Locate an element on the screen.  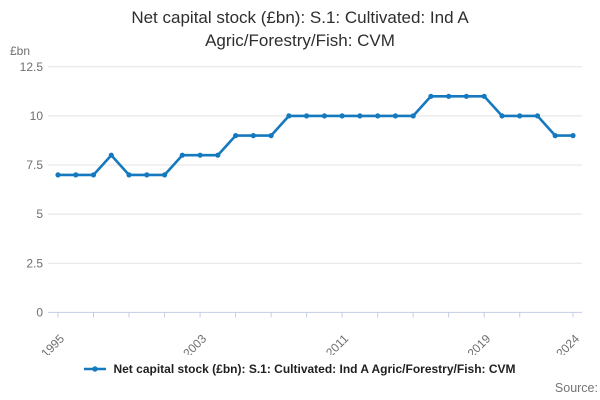
y-axis-unit-label: £bn is located at coordinates (20, 51).